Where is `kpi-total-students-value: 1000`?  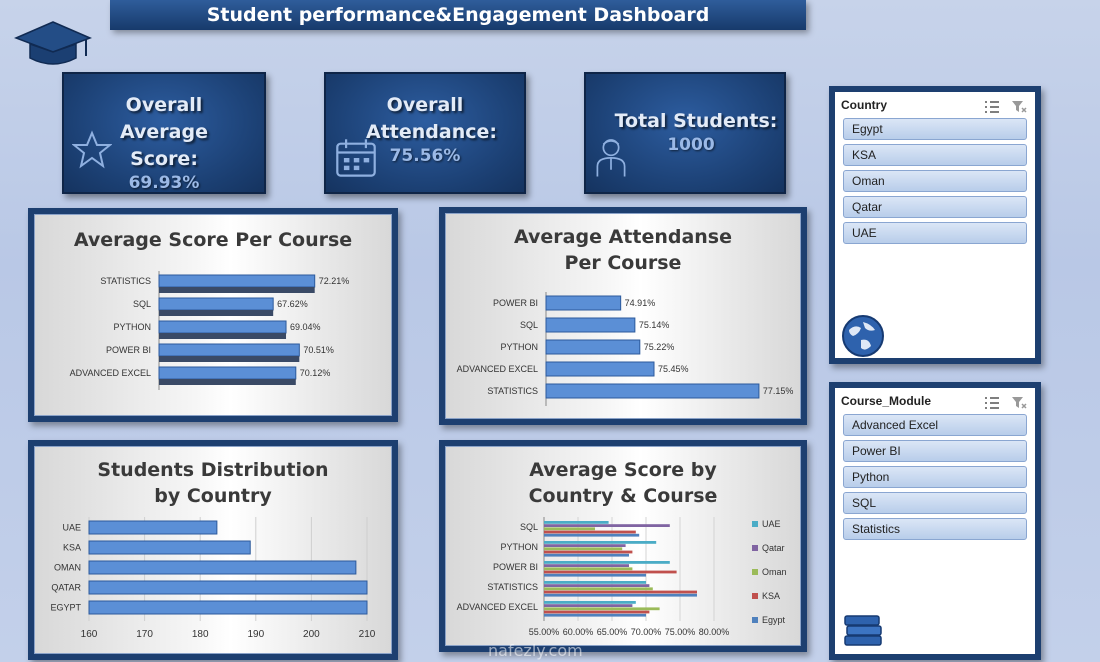 kpi-total-students-value: 1000 is located at coordinates (691, 145).